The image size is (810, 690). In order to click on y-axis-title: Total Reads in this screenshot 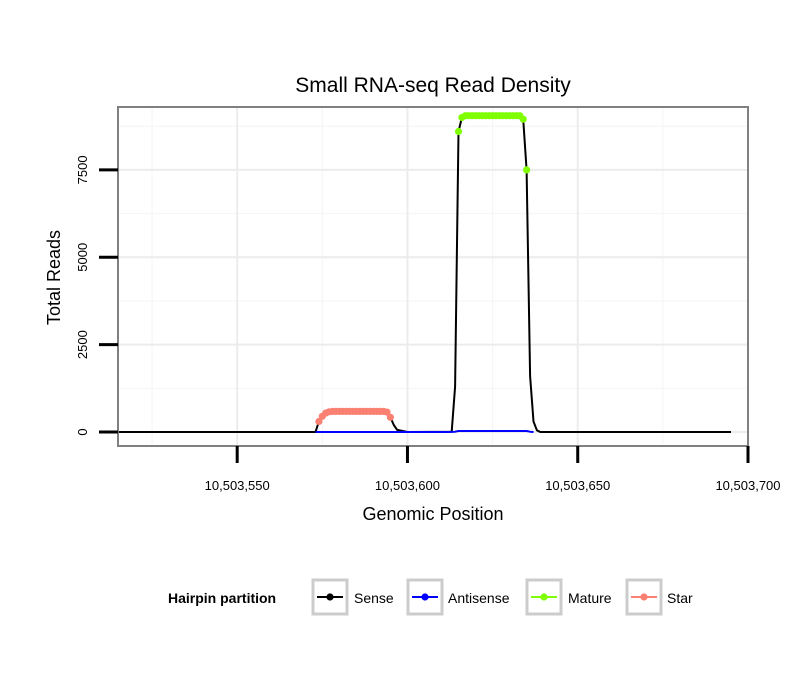, I will do `click(54, 277)`.